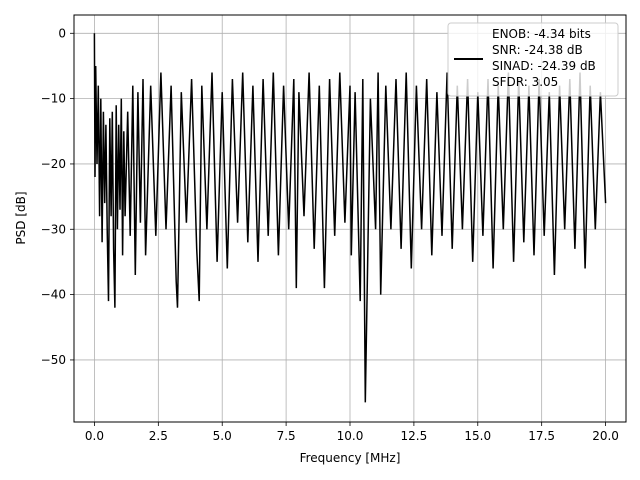 The height and width of the screenshot is (480, 640). Describe the element at coordinates (94, 436) in the screenshot. I see `x-tick-label: 0.0` at that location.